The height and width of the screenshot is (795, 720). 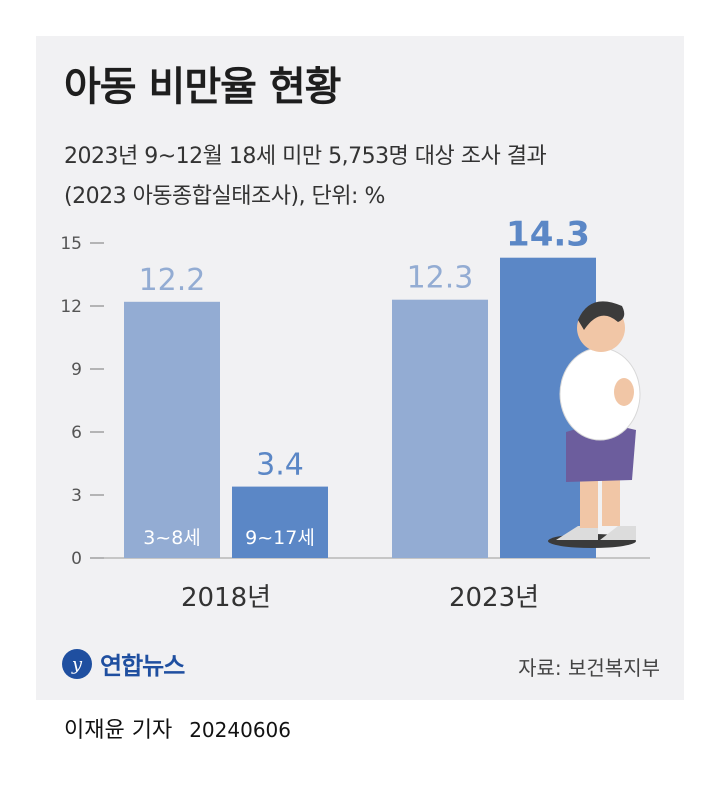 What do you see at coordinates (76, 433) in the screenshot?
I see `y-tick-label: 6` at bounding box center [76, 433].